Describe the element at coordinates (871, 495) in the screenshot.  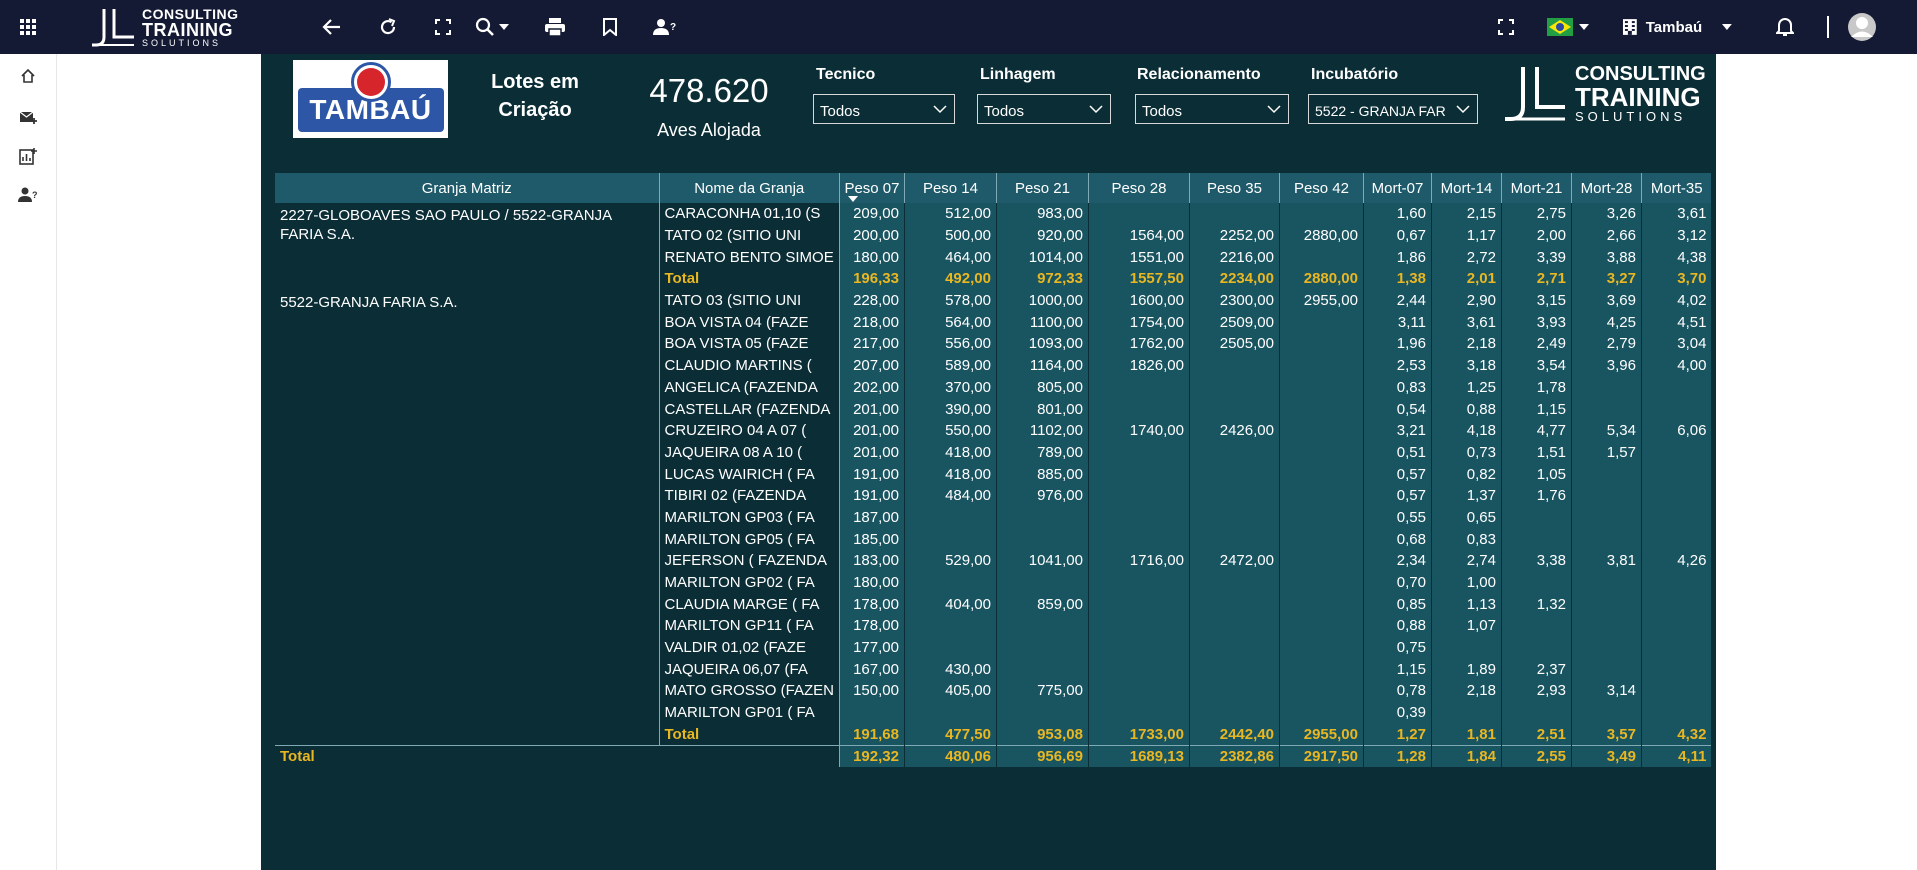
I see `table-cell: 191,00` at that location.